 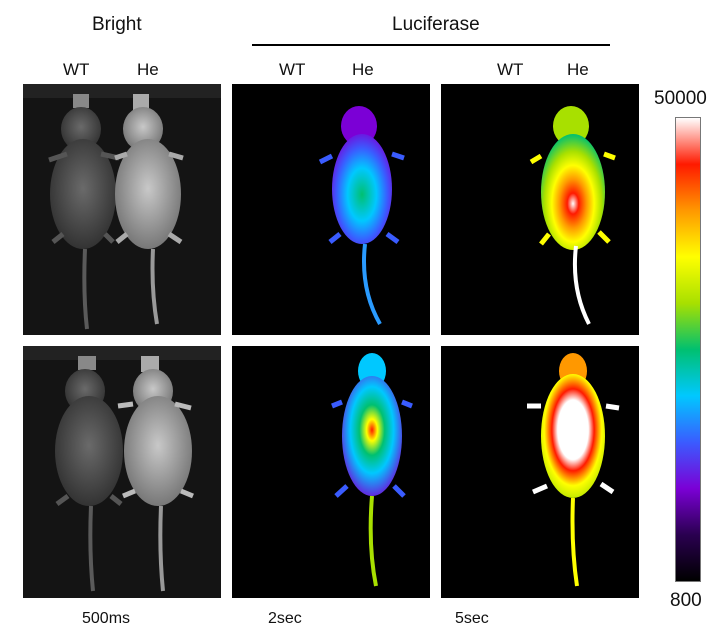 What do you see at coordinates (510, 69) in the screenshot?
I see `lum5-wt-label: WT` at bounding box center [510, 69].